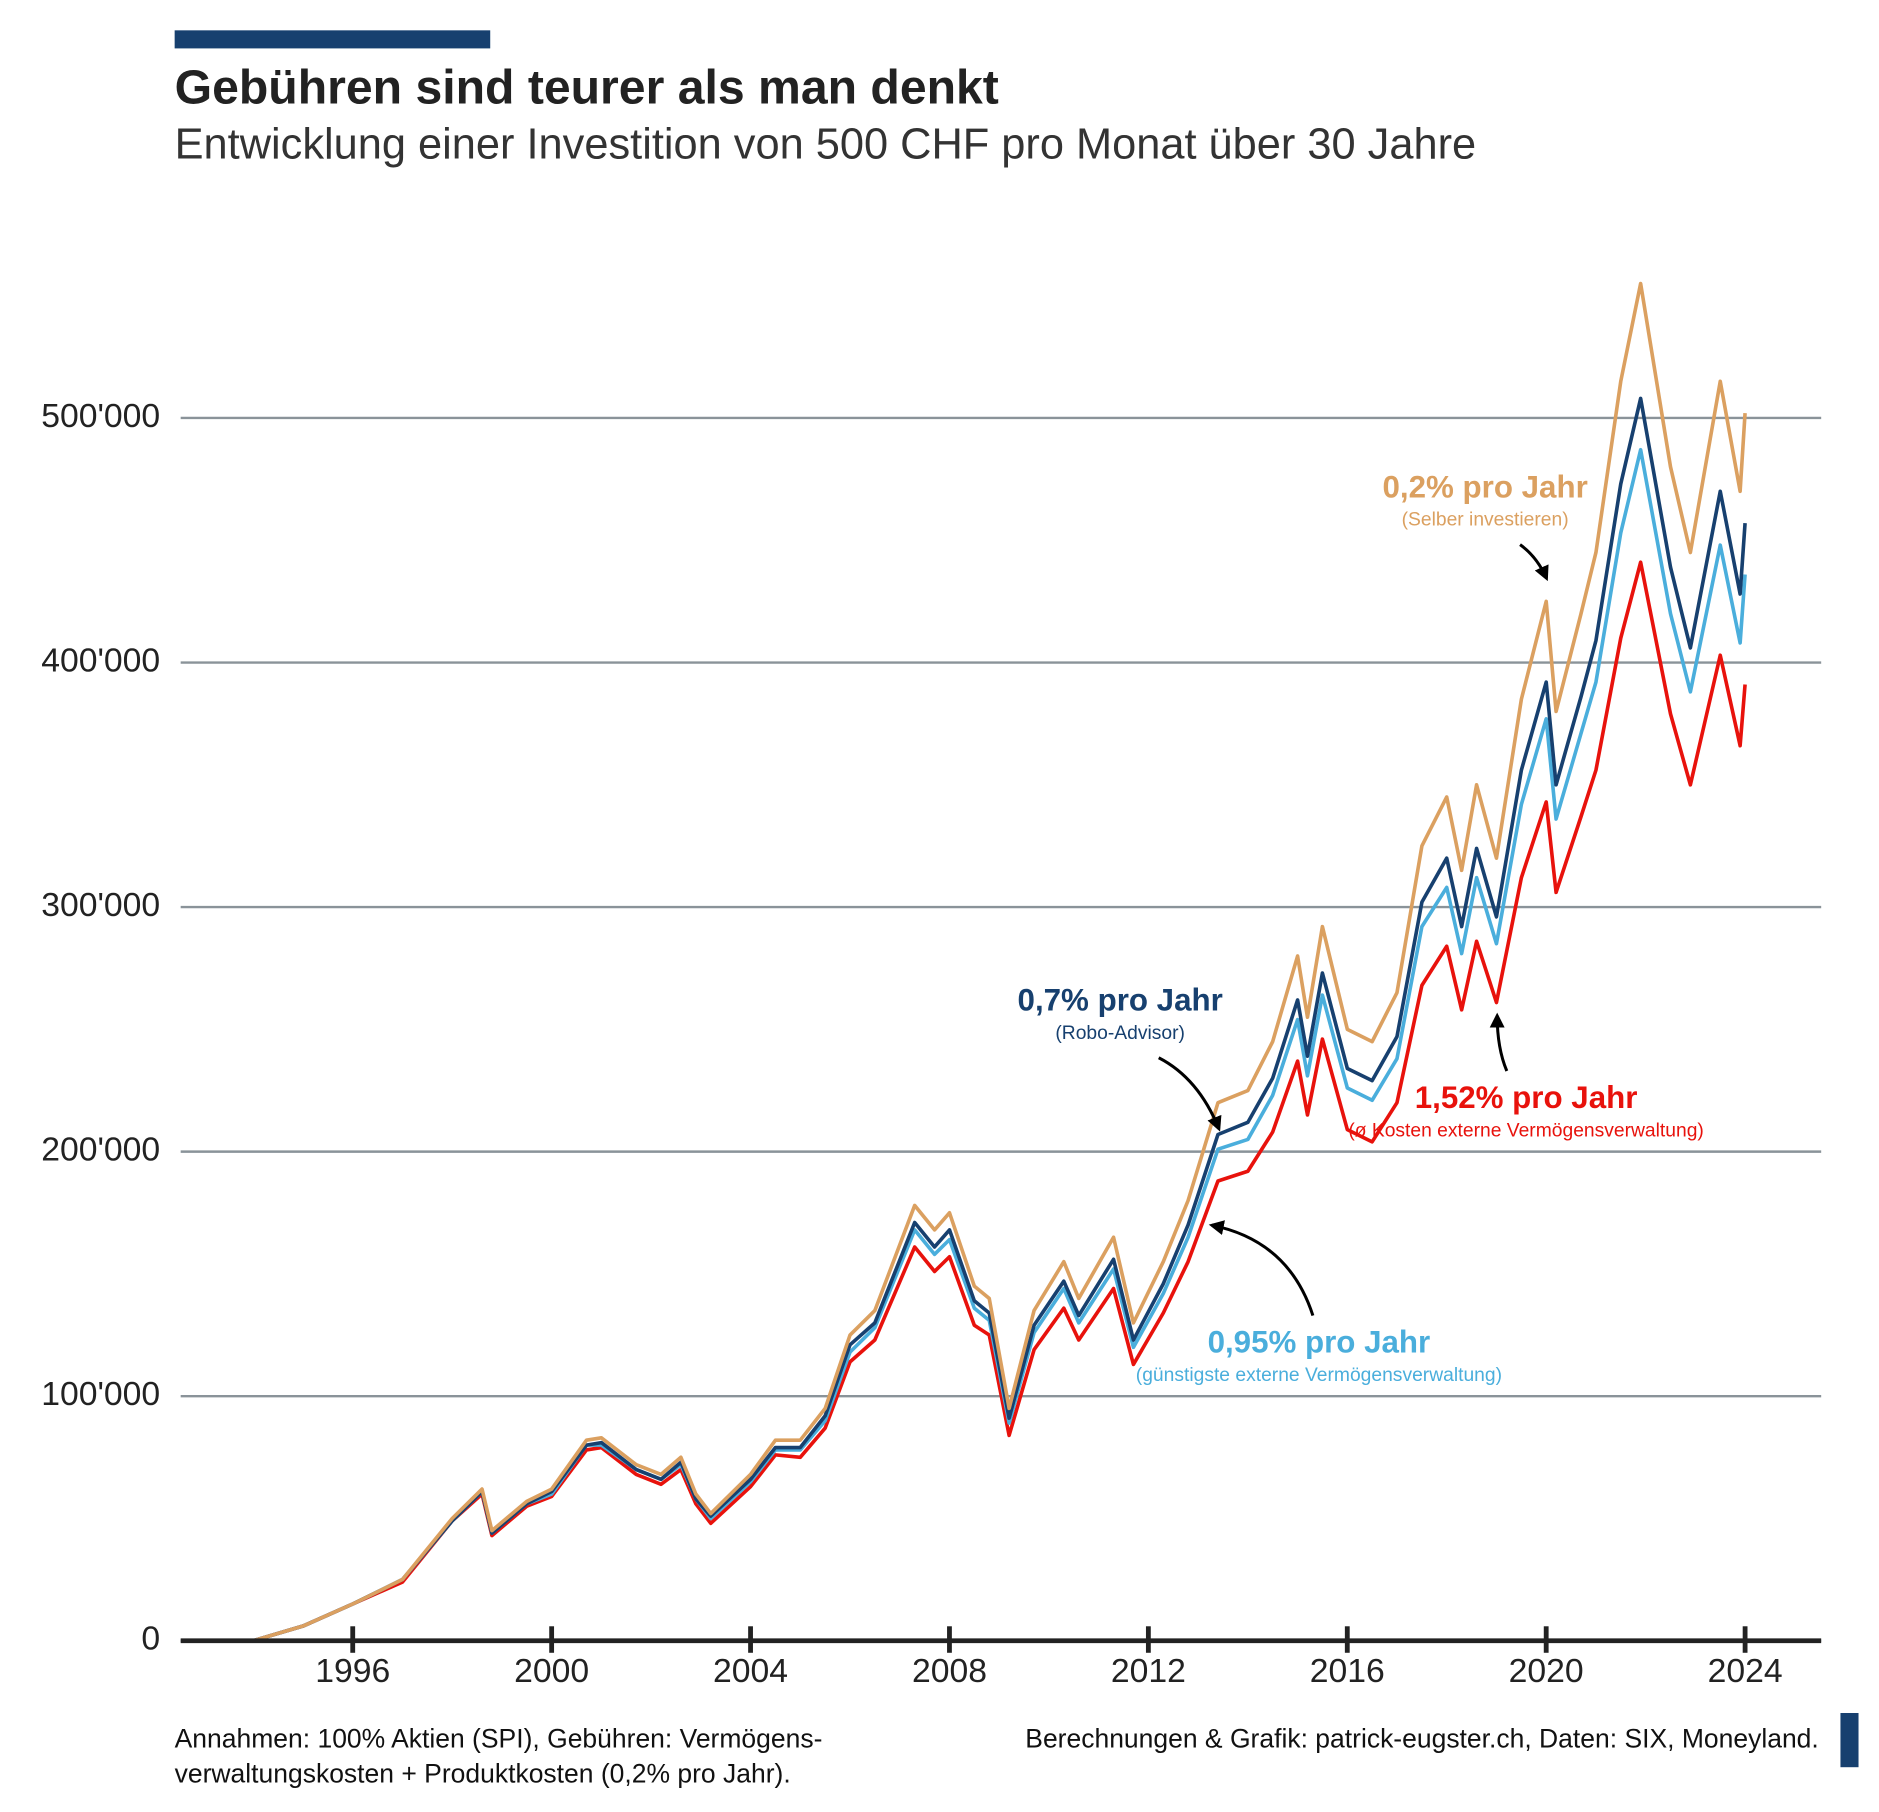 The image size is (1879, 1812). Describe the element at coordinates (1485, 520) in the screenshot. I see `series-note: (Selber investieren)` at that location.